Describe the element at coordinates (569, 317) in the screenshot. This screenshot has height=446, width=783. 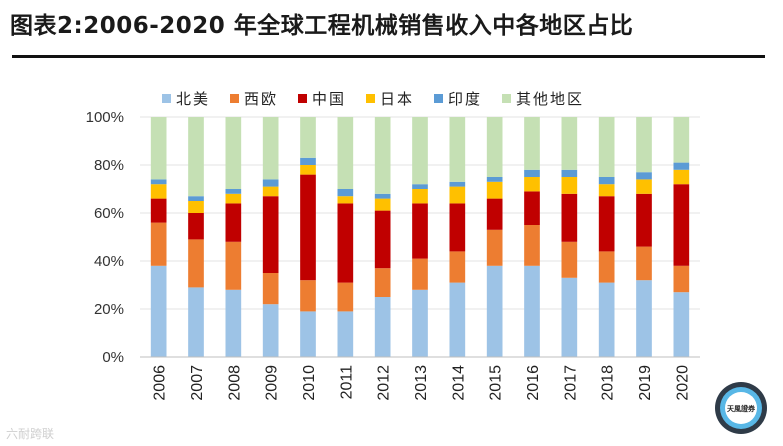
I see `bar-segment-2017-北美` at that location.